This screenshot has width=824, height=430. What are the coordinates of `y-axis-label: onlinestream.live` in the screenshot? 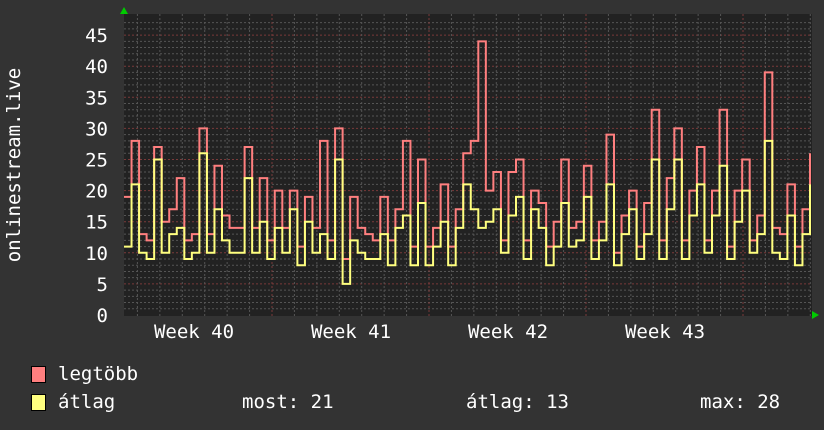 It's located at (14, 165).